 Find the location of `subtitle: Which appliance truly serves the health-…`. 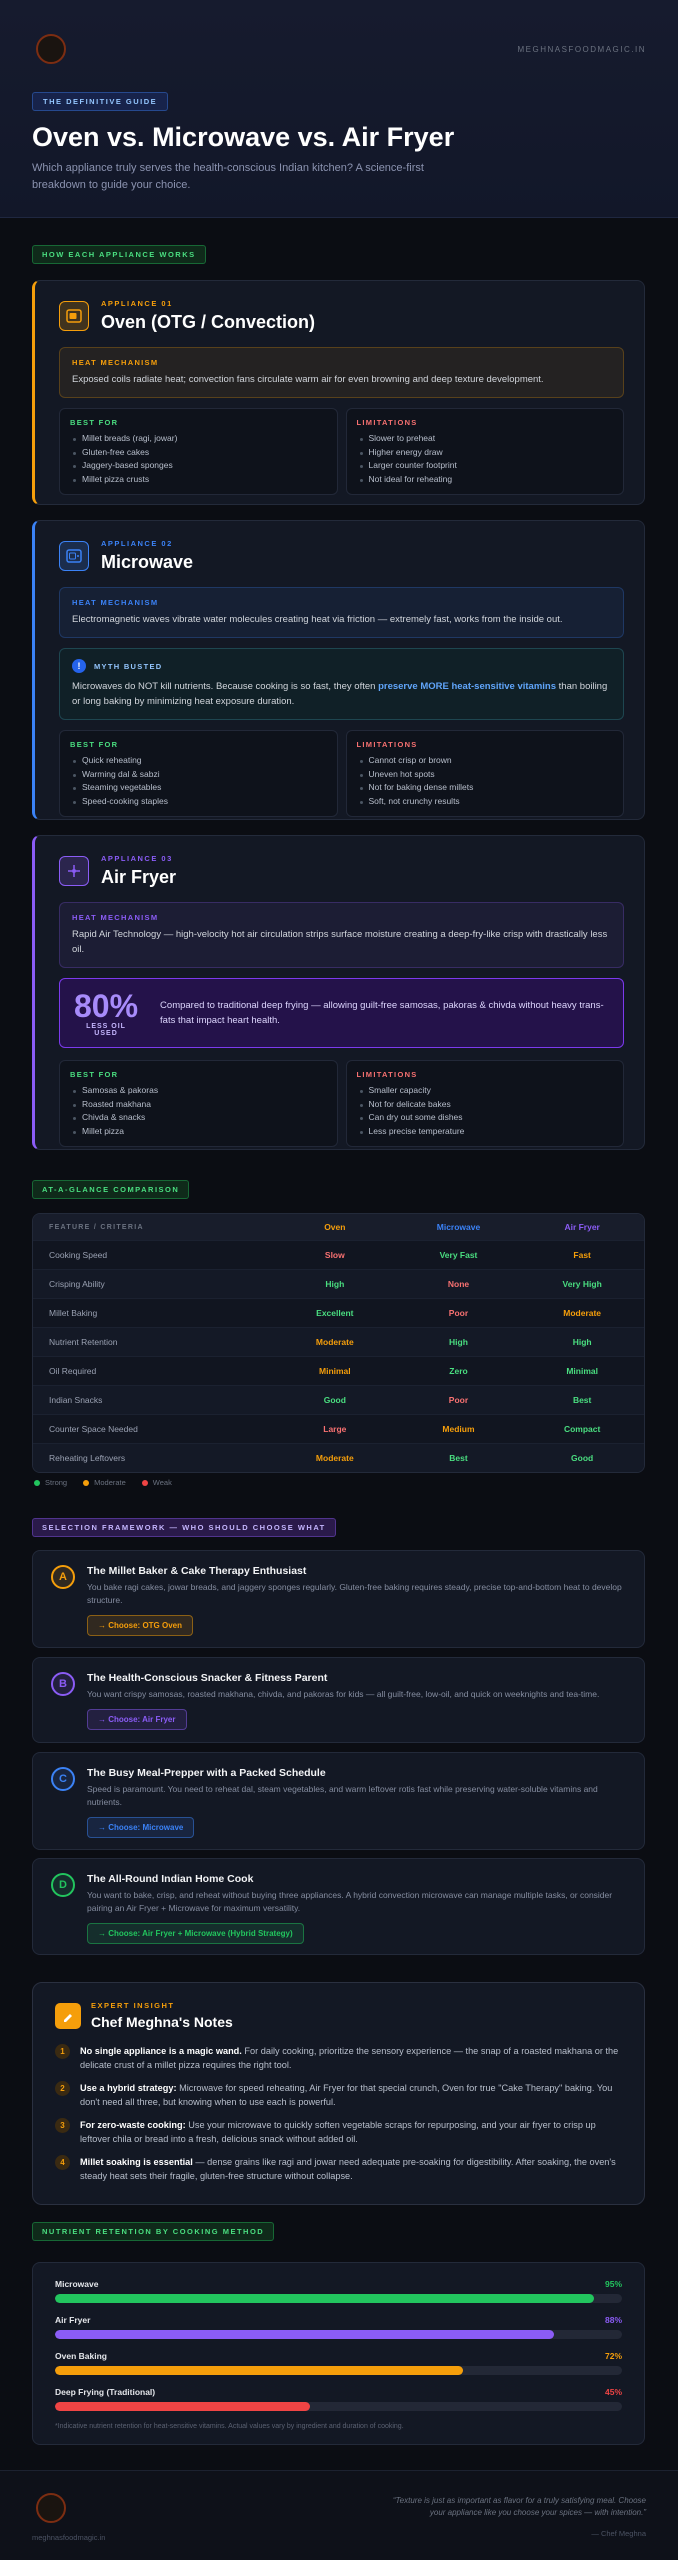

subtitle: Which appliance truly serves the health-… is located at coordinates (228, 176).